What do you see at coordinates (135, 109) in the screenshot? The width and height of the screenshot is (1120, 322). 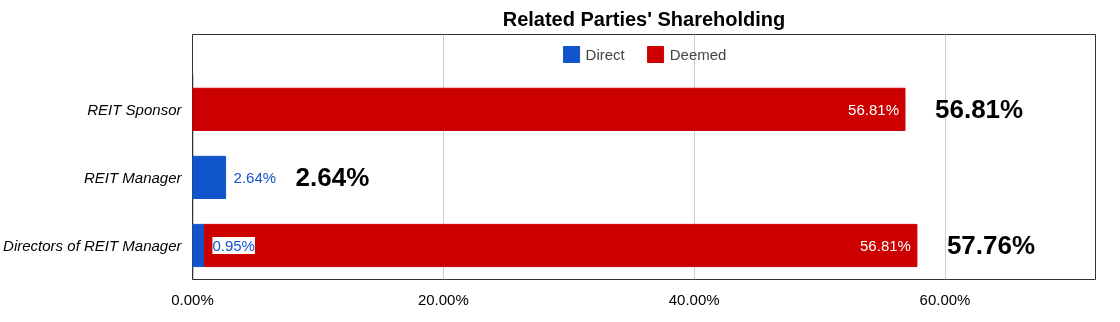 I see `y-tick-label: REIT Sponsor` at bounding box center [135, 109].